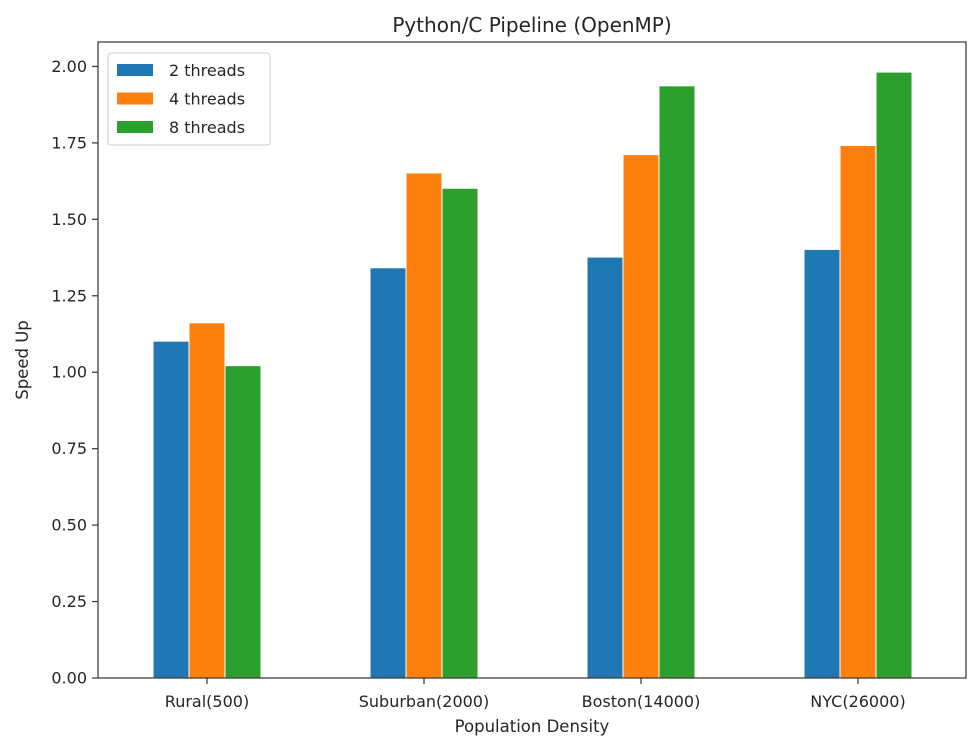 Image resolution: width=979 pixels, height=751 pixels. I want to click on y-tick-label: 1.50, so click(69, 219).